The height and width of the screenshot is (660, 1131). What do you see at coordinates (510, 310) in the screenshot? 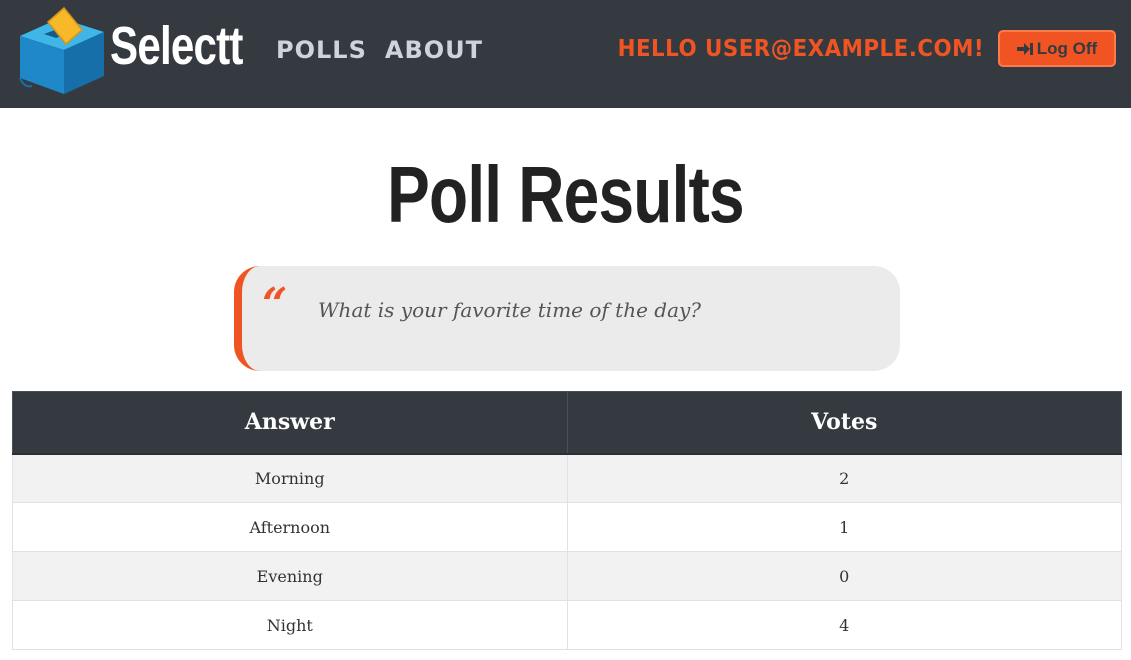
I see `question-text: What is your favorite time of the day?` at bounding box center [510, 310].